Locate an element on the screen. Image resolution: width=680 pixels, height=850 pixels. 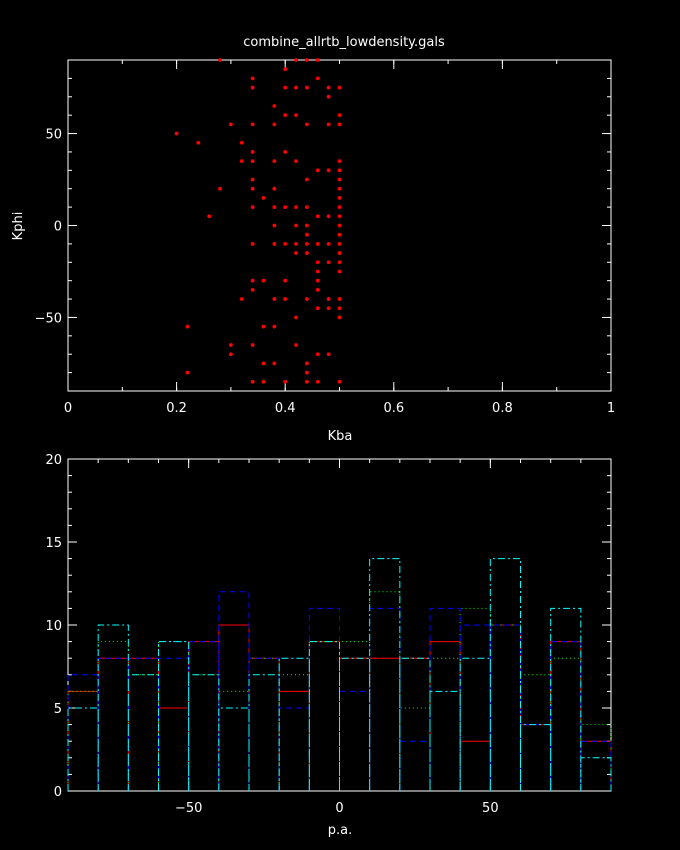
x-tick-label: 0.8 is located at coordinates (502, 408).